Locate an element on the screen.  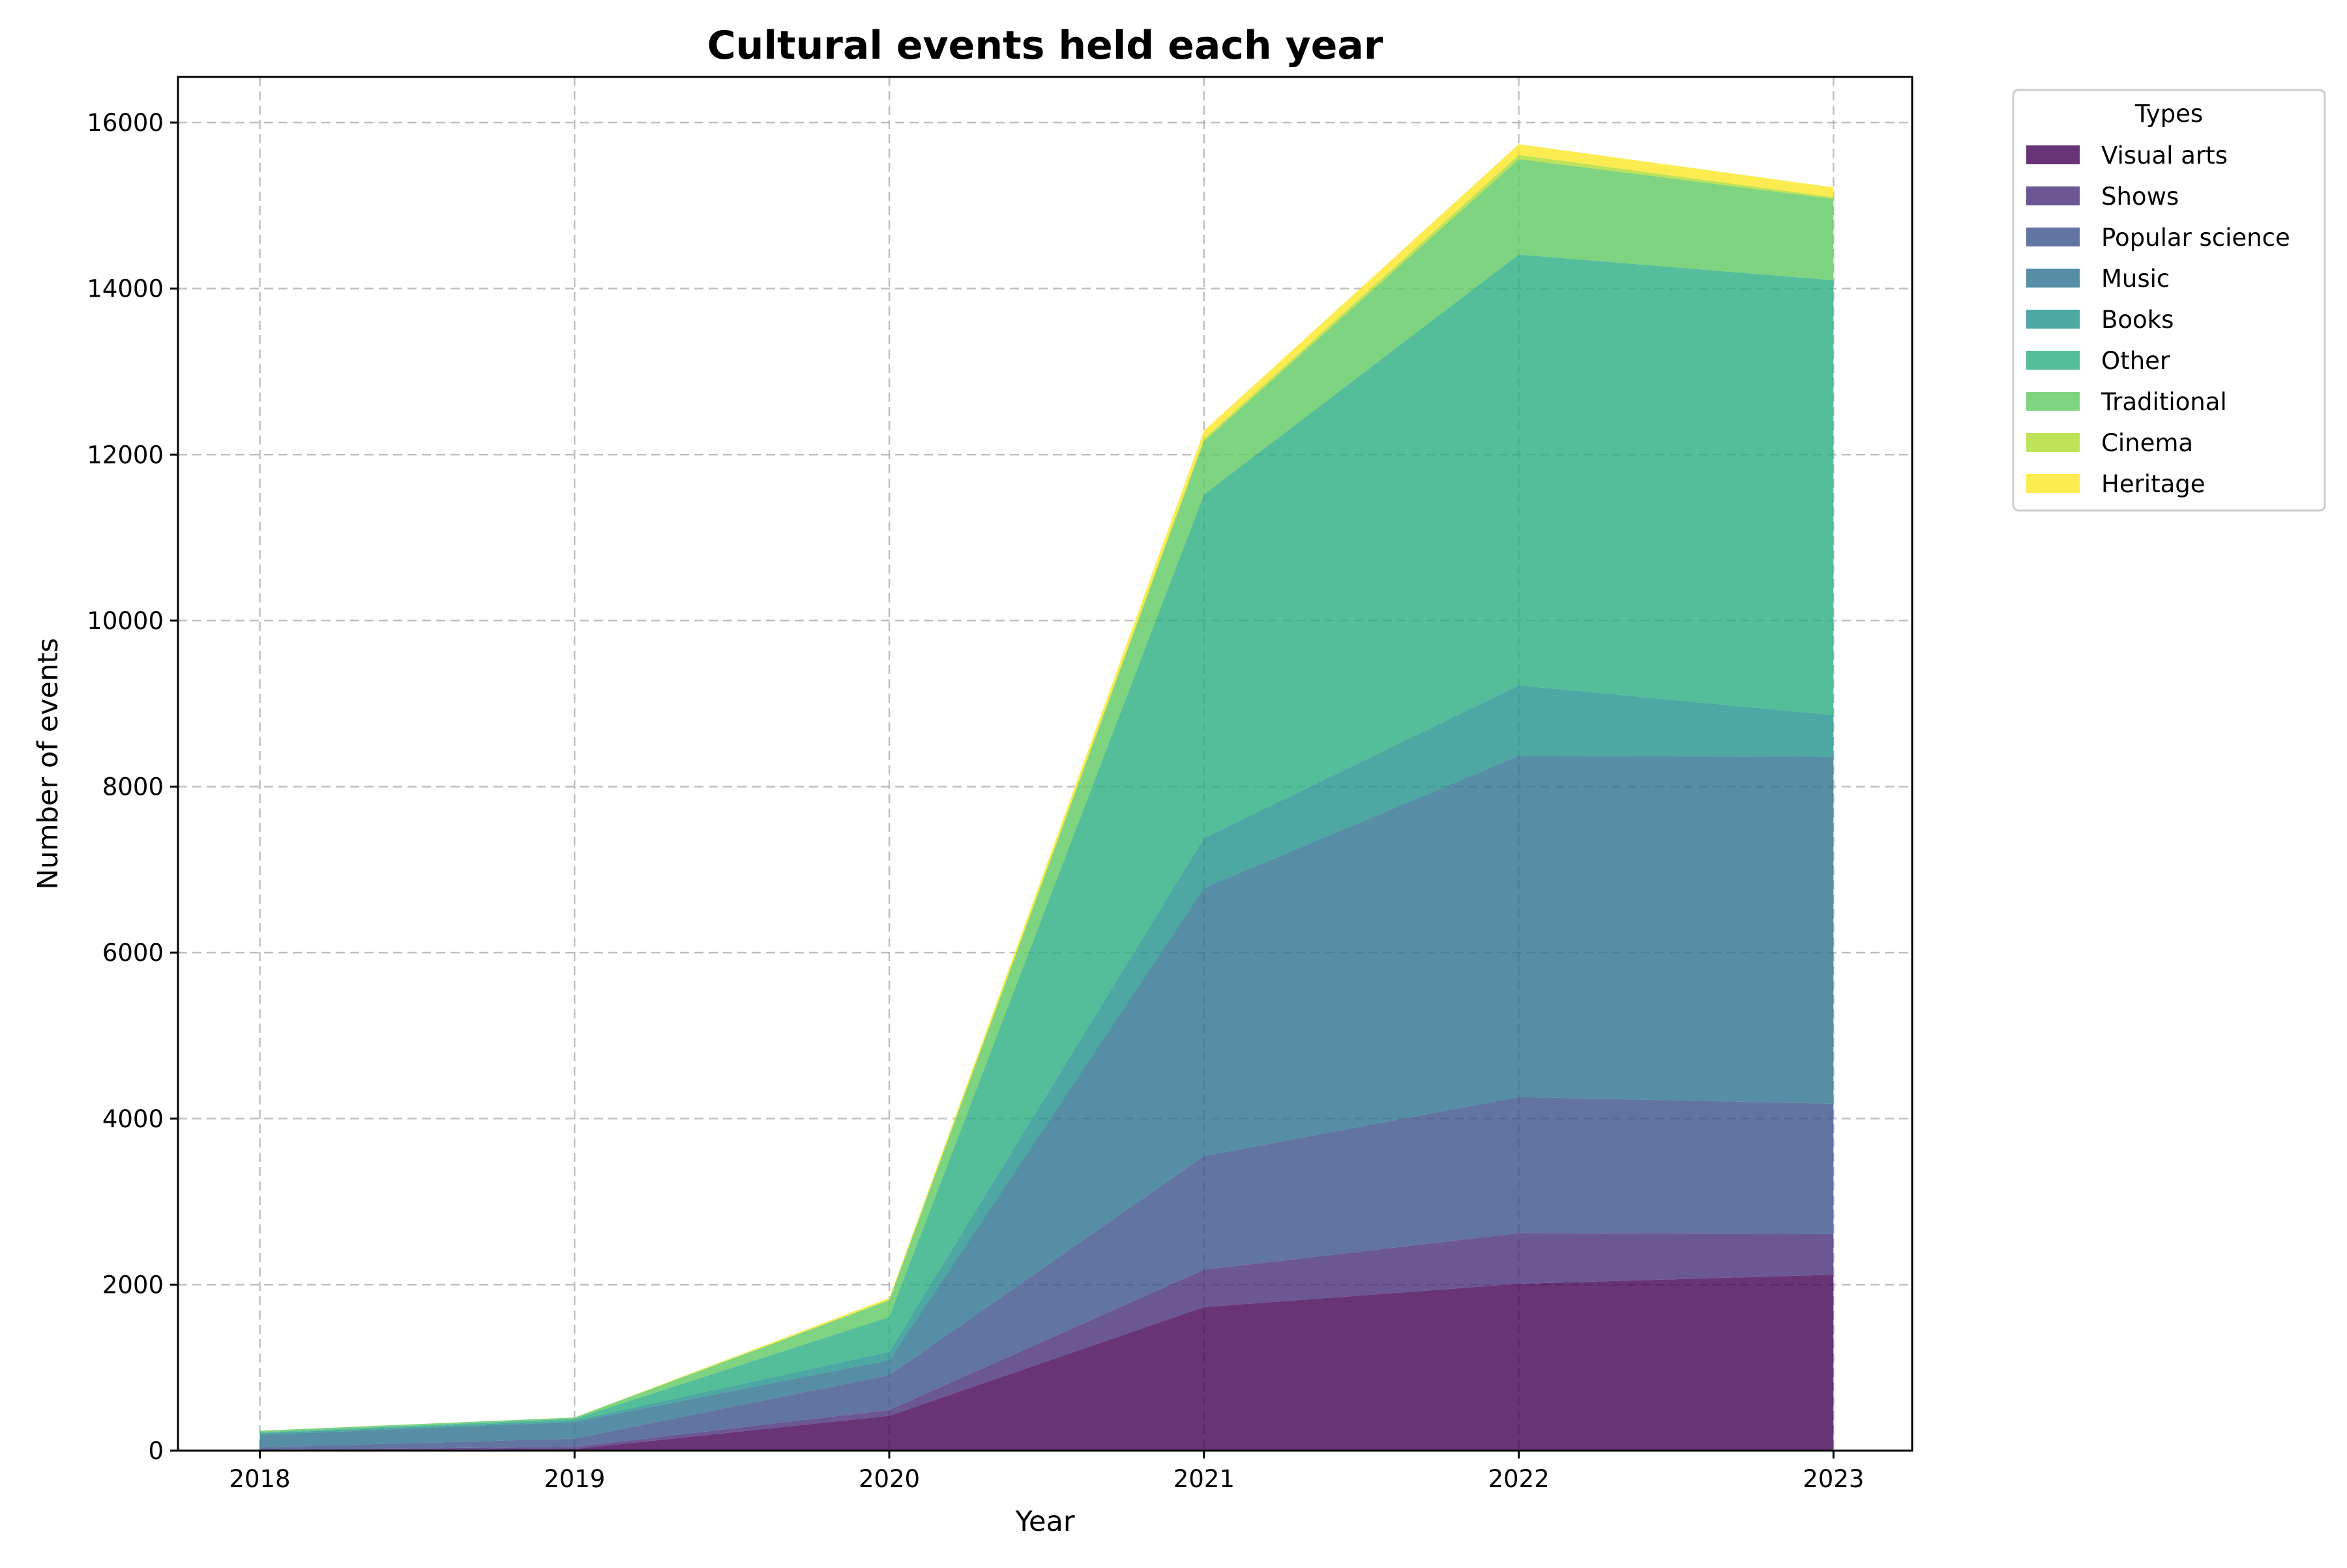
y-tick-label: 12000 is located at coordinates (126, 455).